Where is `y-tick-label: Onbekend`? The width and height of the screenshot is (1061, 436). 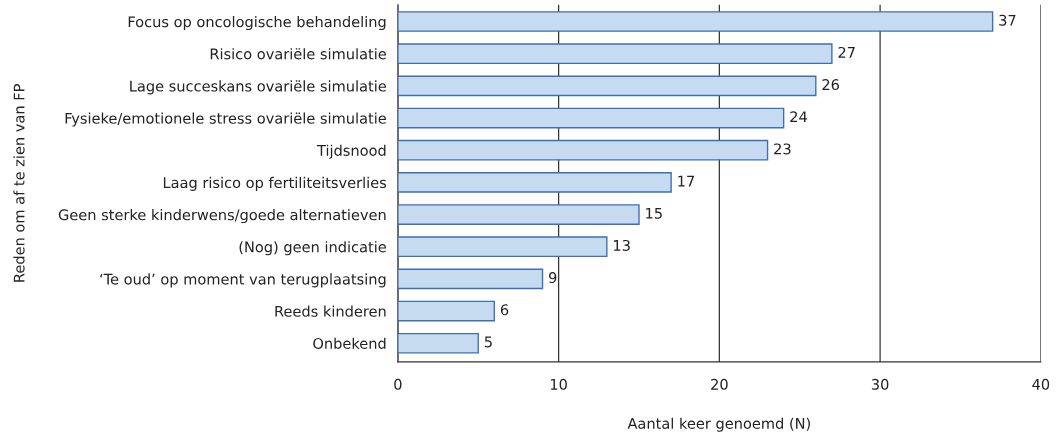
y-tick-label: Onbekend is located at coordinates (349, 343).